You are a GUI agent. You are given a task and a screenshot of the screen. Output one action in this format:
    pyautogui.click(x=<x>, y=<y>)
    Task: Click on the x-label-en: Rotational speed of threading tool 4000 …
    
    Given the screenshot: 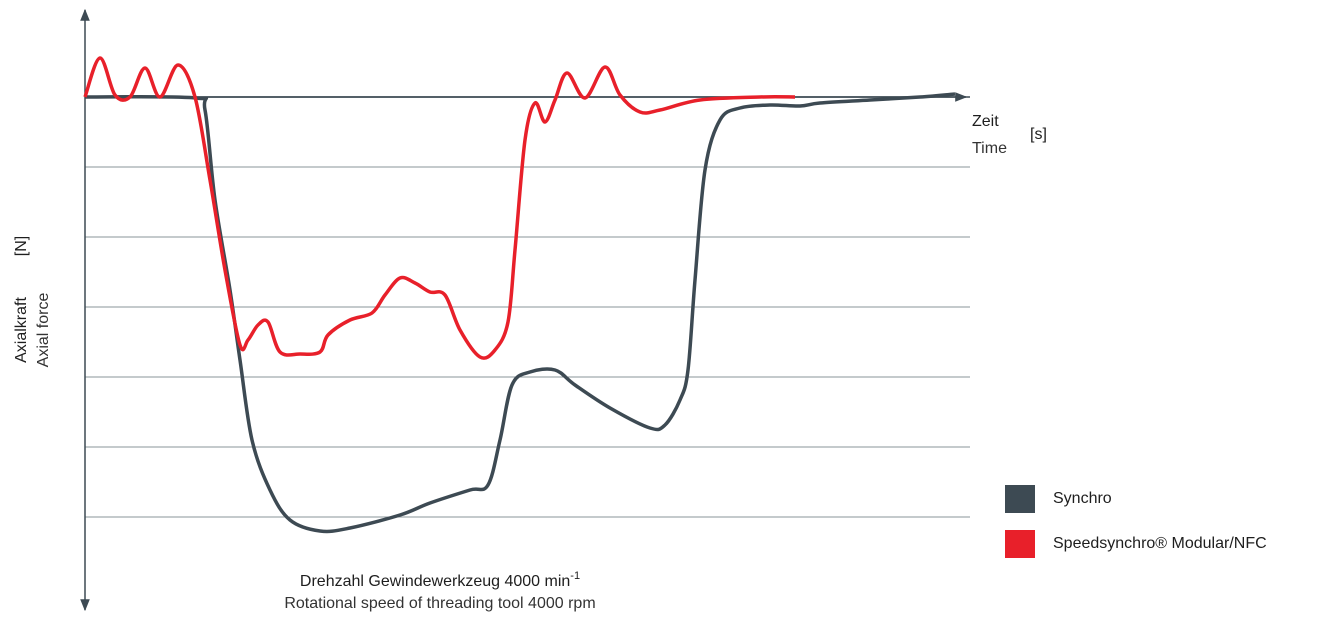 What is the action you would take?
    pyautogui.click(x=439, y=603)
    